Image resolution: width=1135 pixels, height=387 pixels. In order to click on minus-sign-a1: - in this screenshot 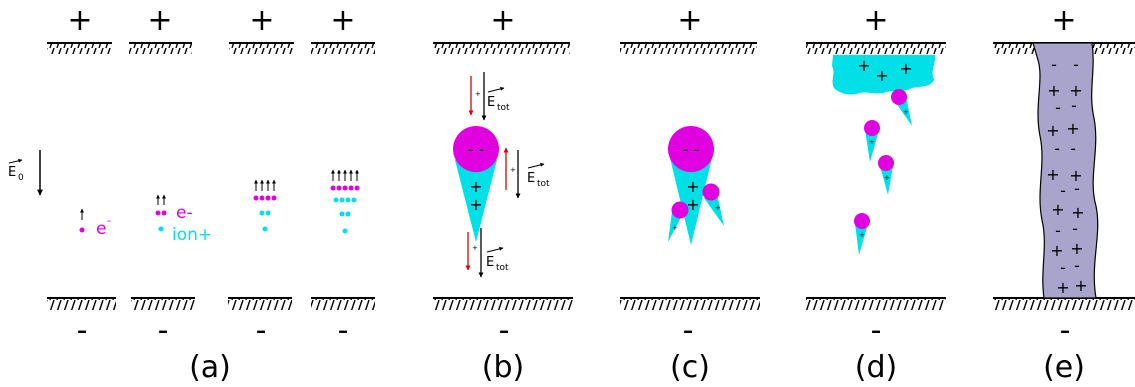, I will do `click(82, 330)`.